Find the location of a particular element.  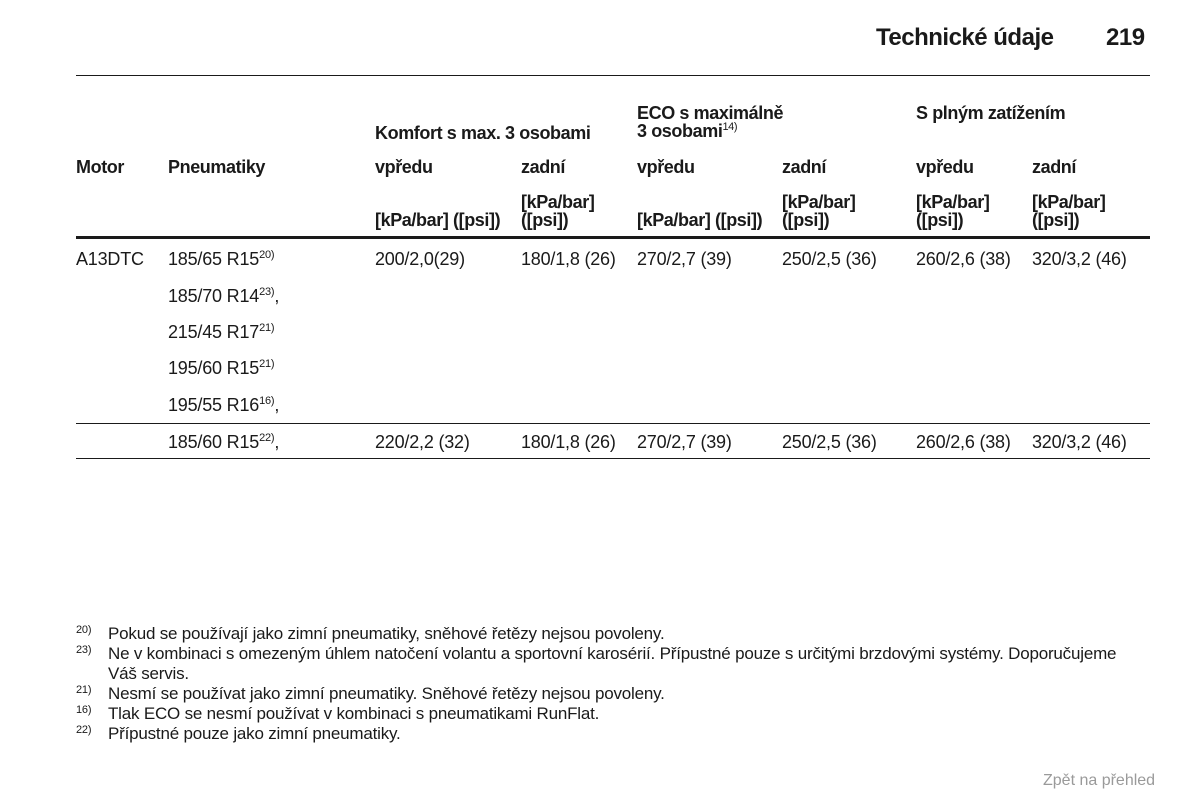

footnote-number: 23) is located at coordinates (84, 650).